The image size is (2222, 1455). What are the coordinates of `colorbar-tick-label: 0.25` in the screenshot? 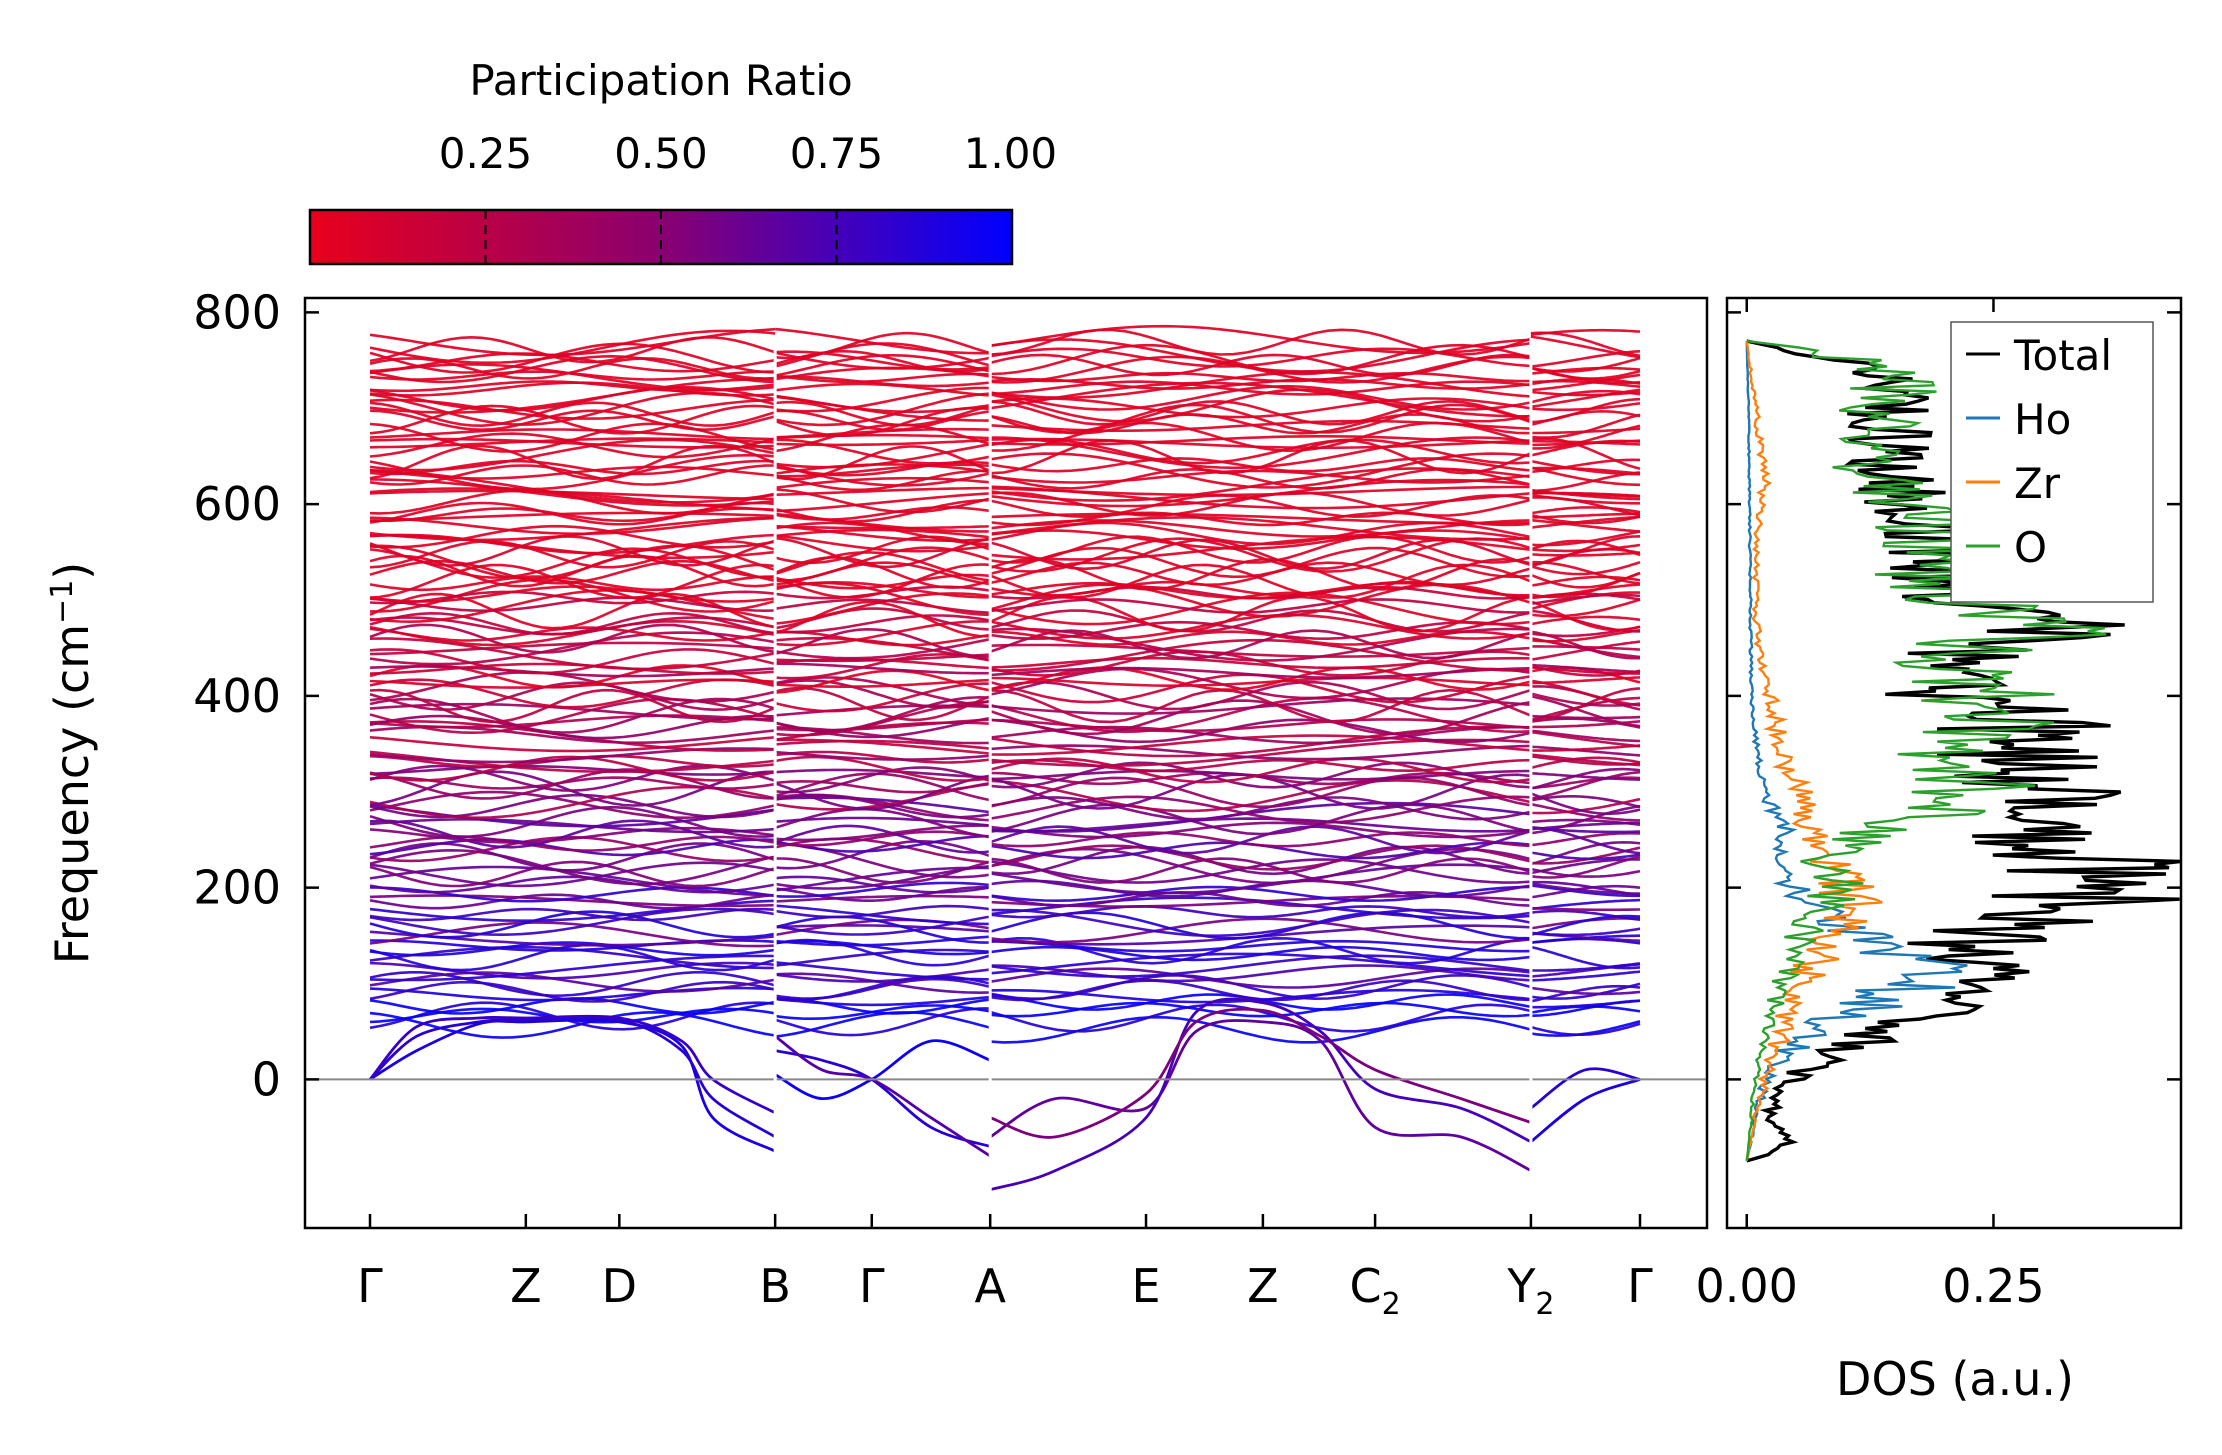 It's located at (486, 153).